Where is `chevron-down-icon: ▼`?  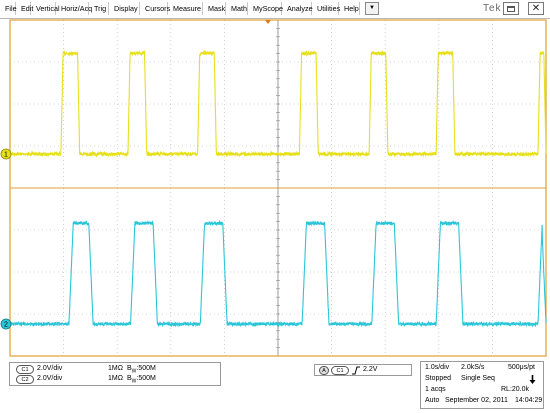 chevron-down-icon: ▼ is located at coordinates (372, 8).